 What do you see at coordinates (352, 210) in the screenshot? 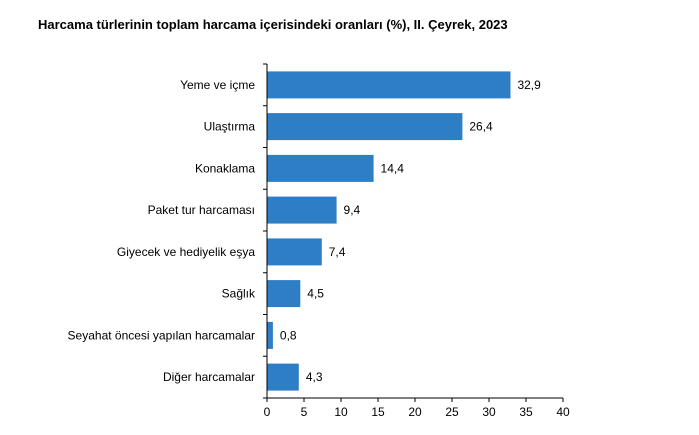
I see `data-label-3: 9,4` at bounding box center [352, 210].